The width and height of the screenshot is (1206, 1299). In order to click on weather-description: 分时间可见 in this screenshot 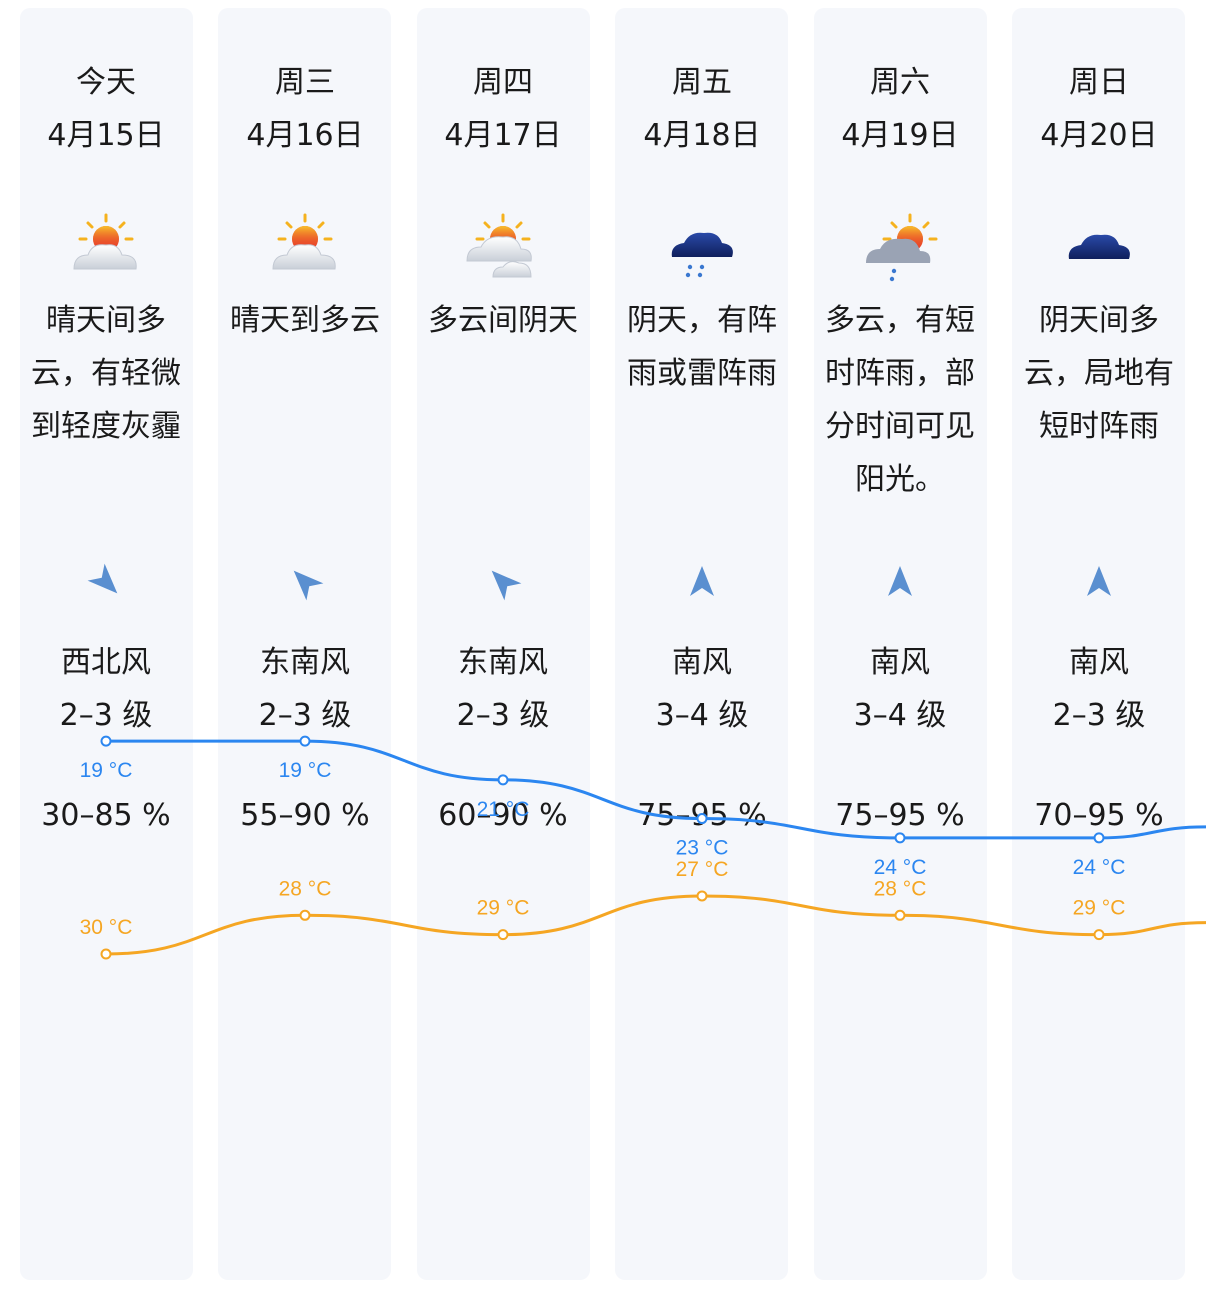, I will do `click(900, 426)`.